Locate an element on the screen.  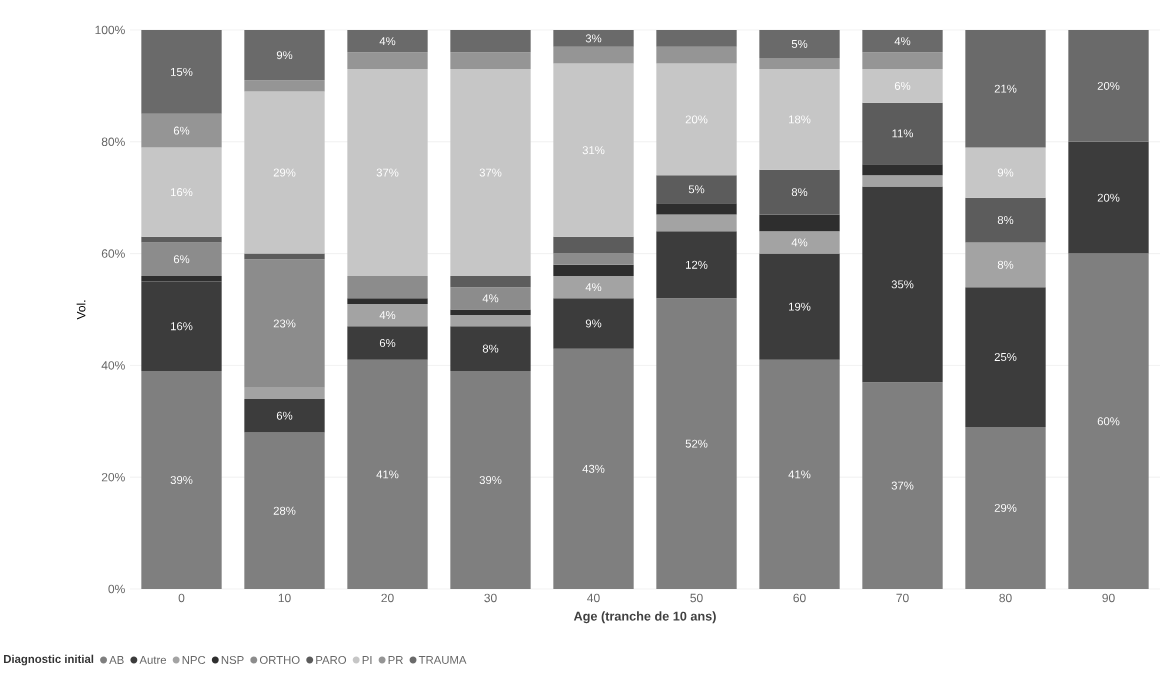
legend-label: PR is located at coordinates (395, 660).